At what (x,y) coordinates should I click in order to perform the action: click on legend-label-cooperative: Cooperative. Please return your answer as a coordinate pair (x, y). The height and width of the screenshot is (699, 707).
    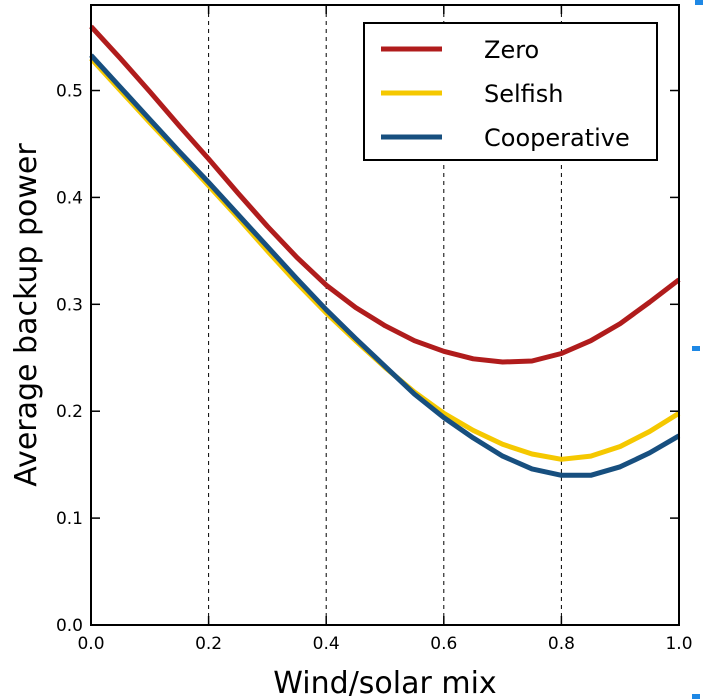
    Looking at the image, I should click on (557, 138).